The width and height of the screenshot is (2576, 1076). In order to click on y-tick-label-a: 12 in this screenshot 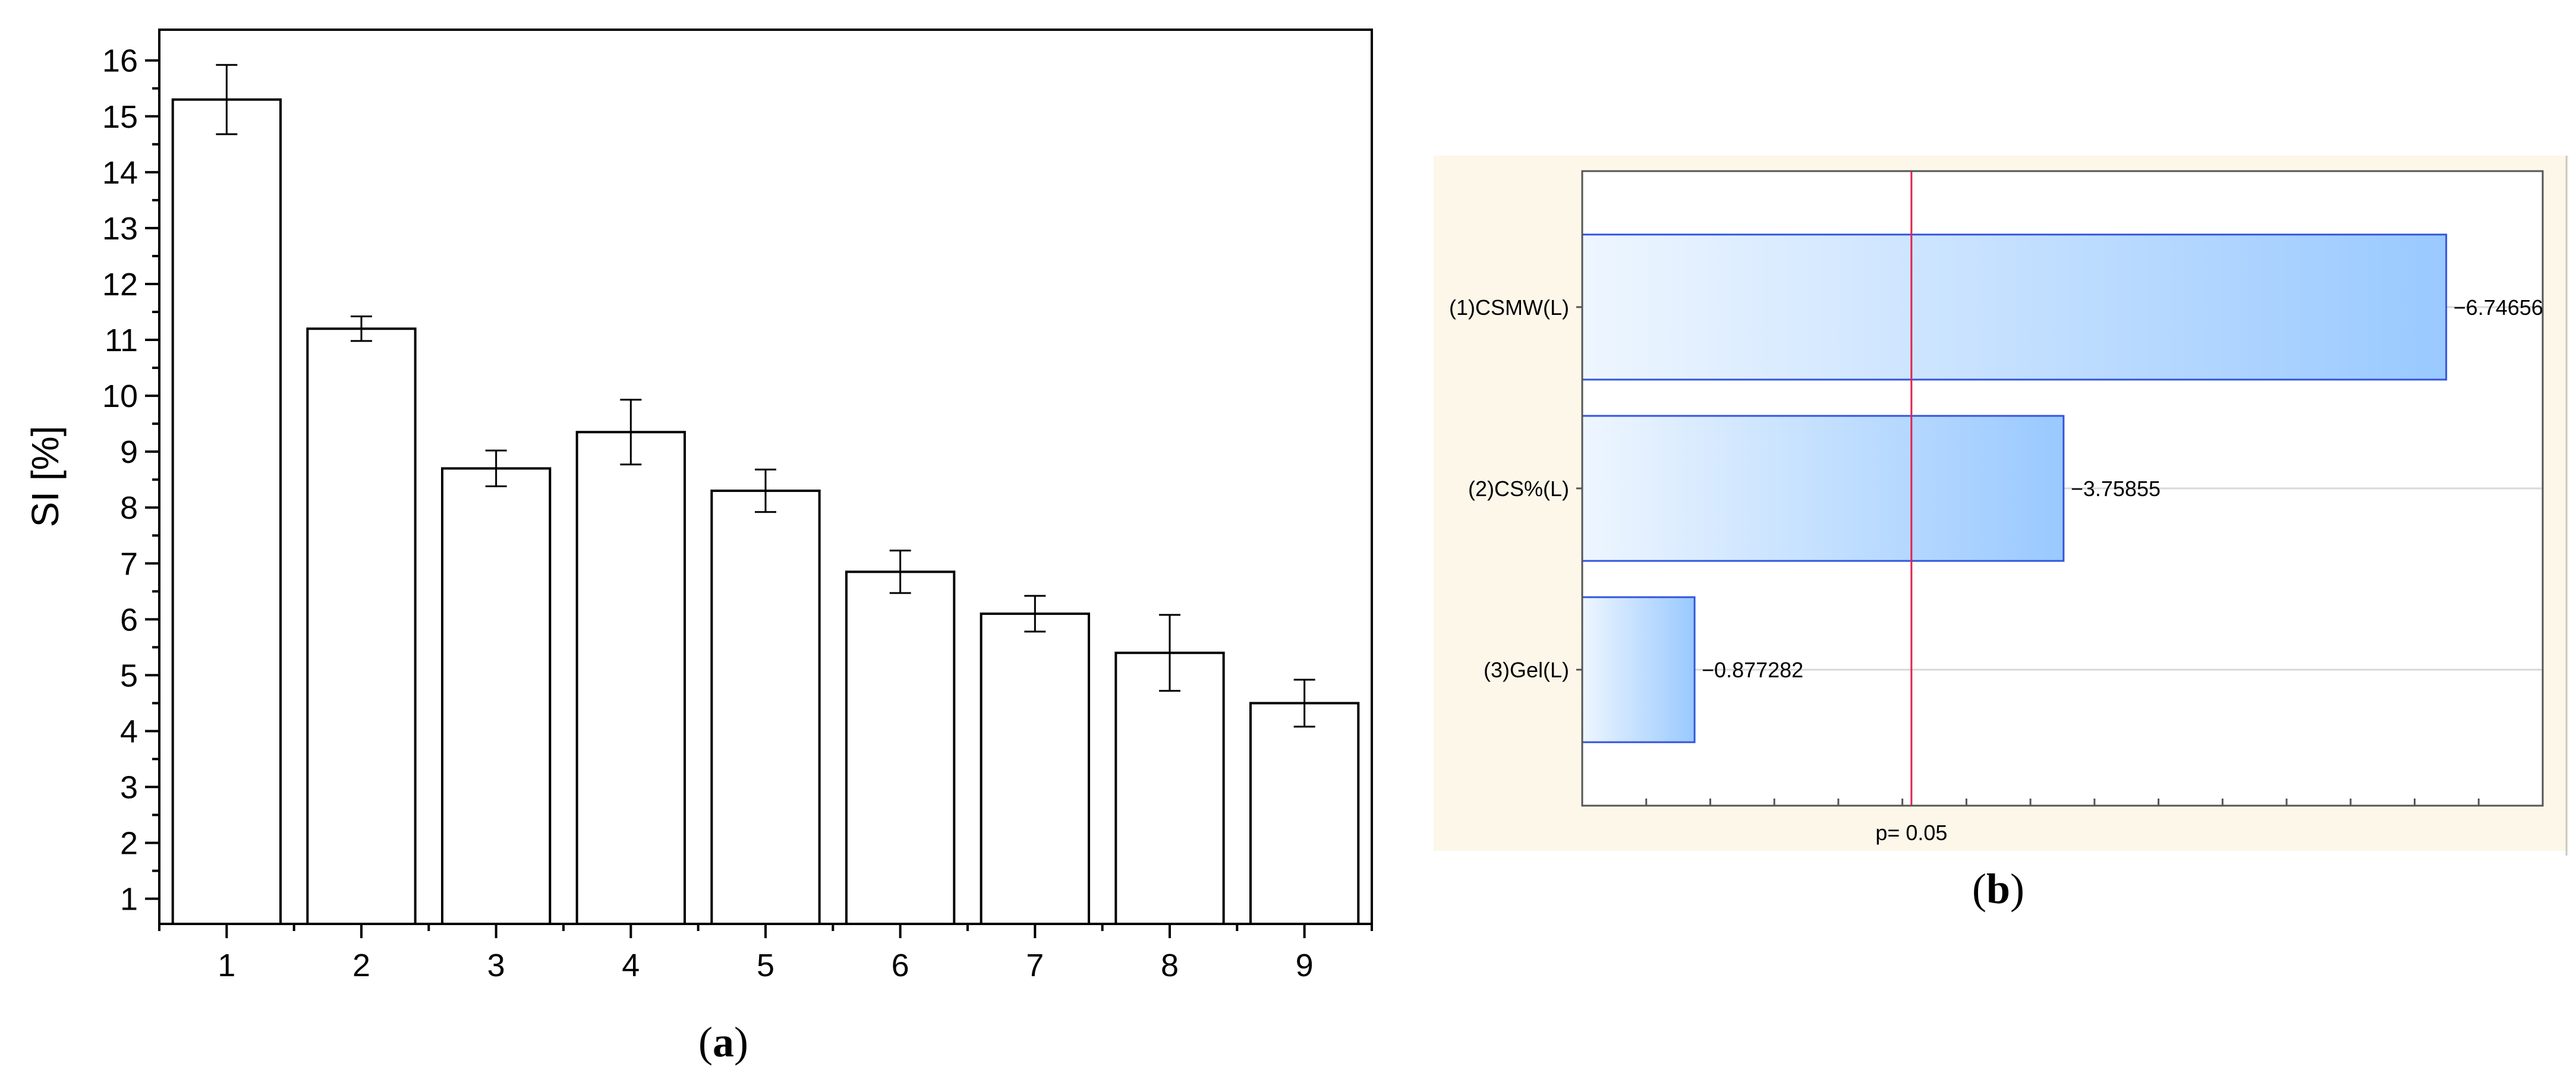, I will do `click(120, 284)`.